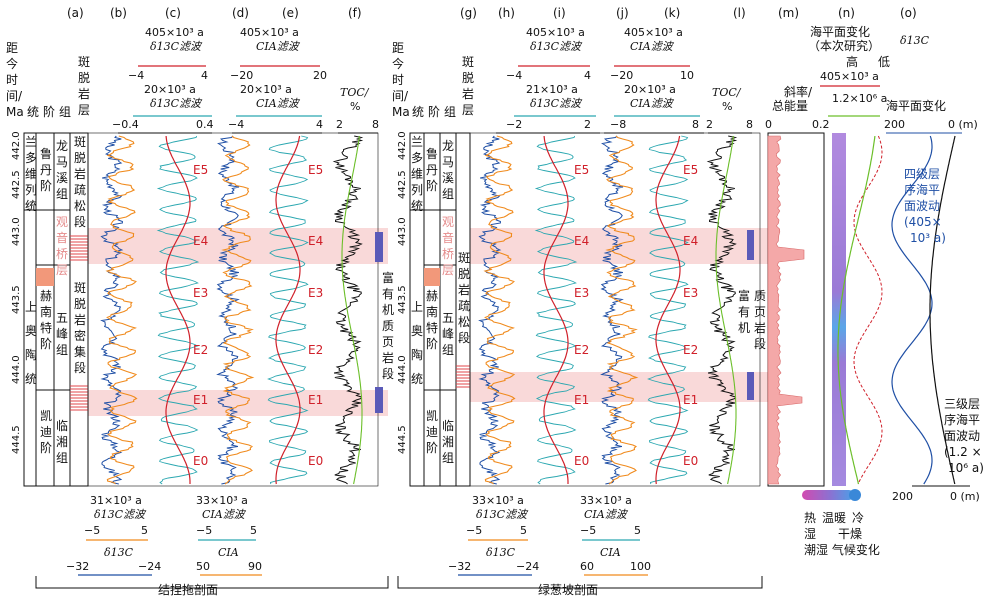 This screenshot has height=600, width=1000. What do you see at coordinates (923, 222) in the screenshot?
I see `svg-text: (405×` at bounding box center [923, 222].